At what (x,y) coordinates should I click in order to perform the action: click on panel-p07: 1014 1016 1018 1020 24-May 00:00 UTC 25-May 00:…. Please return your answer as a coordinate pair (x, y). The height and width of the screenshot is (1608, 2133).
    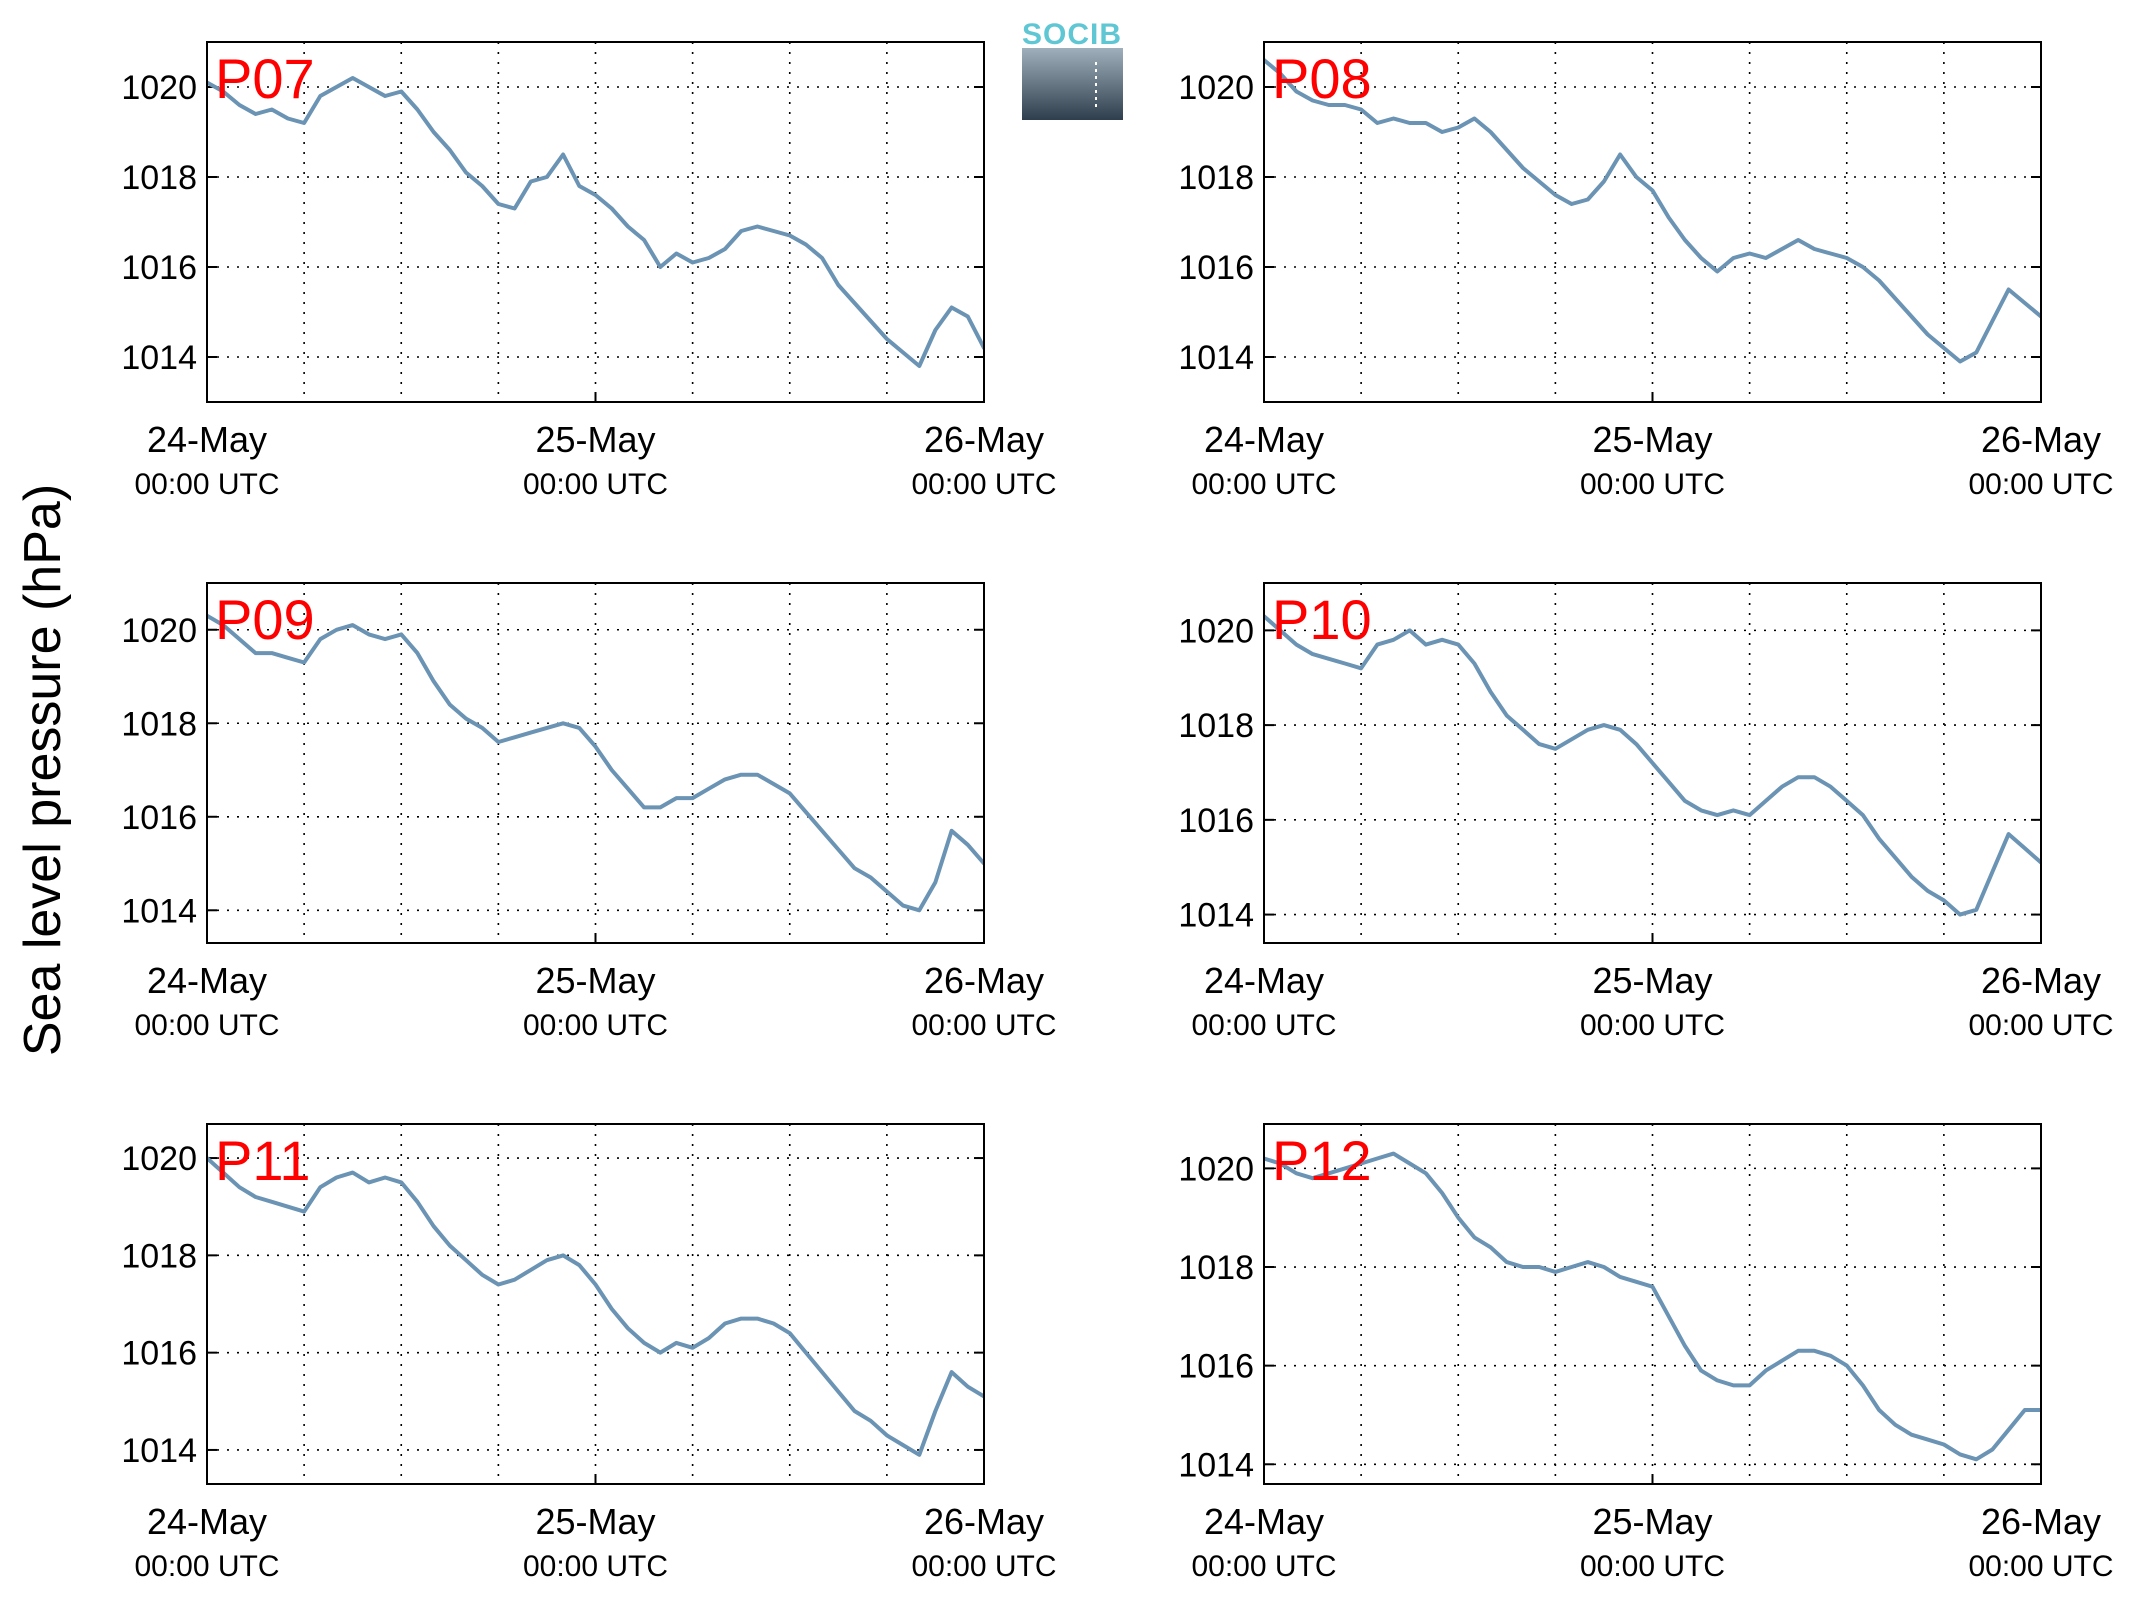
    Looking at the image, I should click on (589, 271).